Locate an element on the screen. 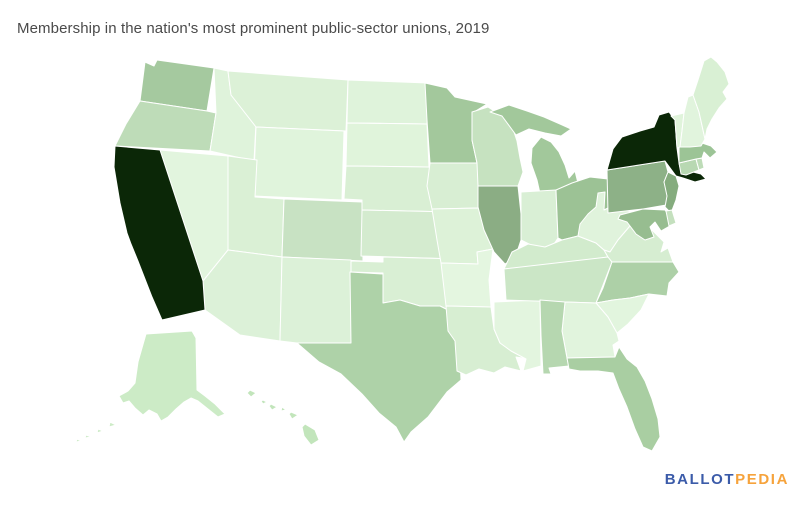  state-wyoming is located at coordinates (298, 163).